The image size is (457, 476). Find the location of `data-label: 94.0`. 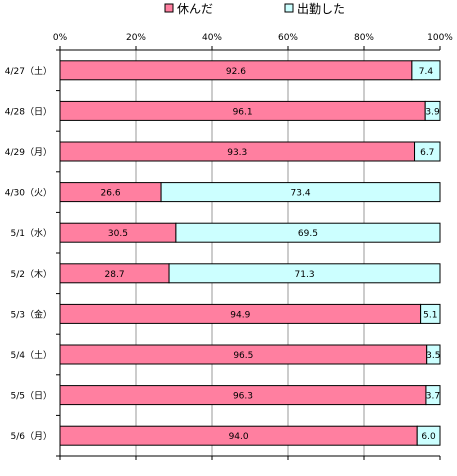

data-label: 94.0 is located at coordinates (239, 437).